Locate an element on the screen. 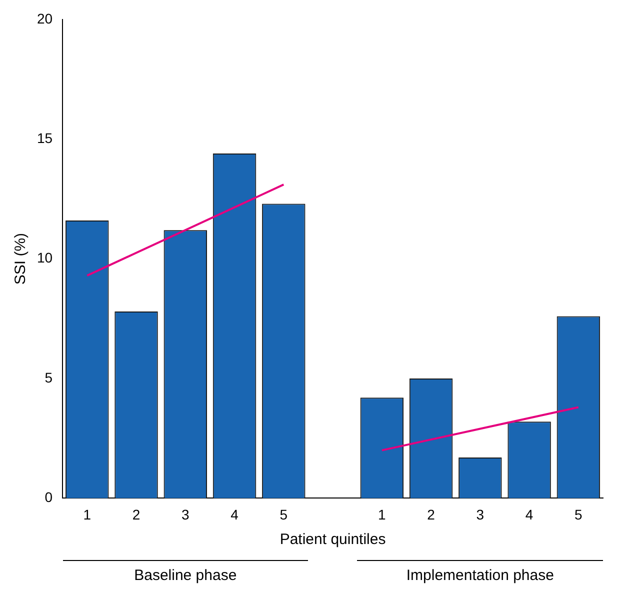 The height and width of the screenshot is (604, 617). y-tick-label: 0 is located at coordinates (48, 497).